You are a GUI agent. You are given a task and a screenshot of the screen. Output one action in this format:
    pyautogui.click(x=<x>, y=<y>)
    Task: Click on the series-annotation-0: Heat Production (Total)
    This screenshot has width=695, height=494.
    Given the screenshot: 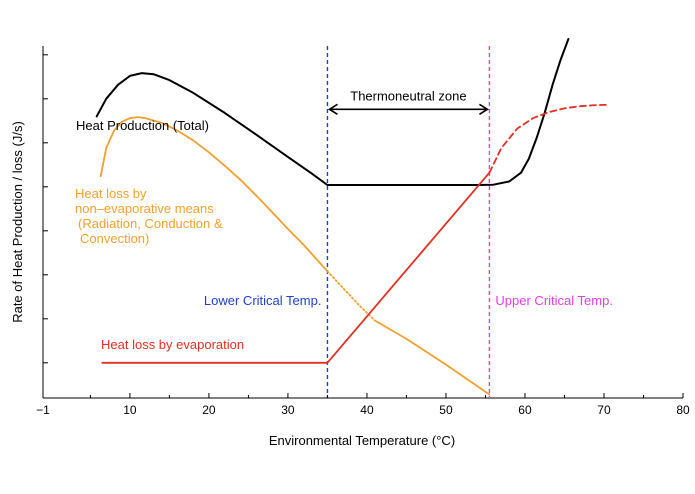 What is the action you would take?
    pyautogui.click(x=142, y=125)
    